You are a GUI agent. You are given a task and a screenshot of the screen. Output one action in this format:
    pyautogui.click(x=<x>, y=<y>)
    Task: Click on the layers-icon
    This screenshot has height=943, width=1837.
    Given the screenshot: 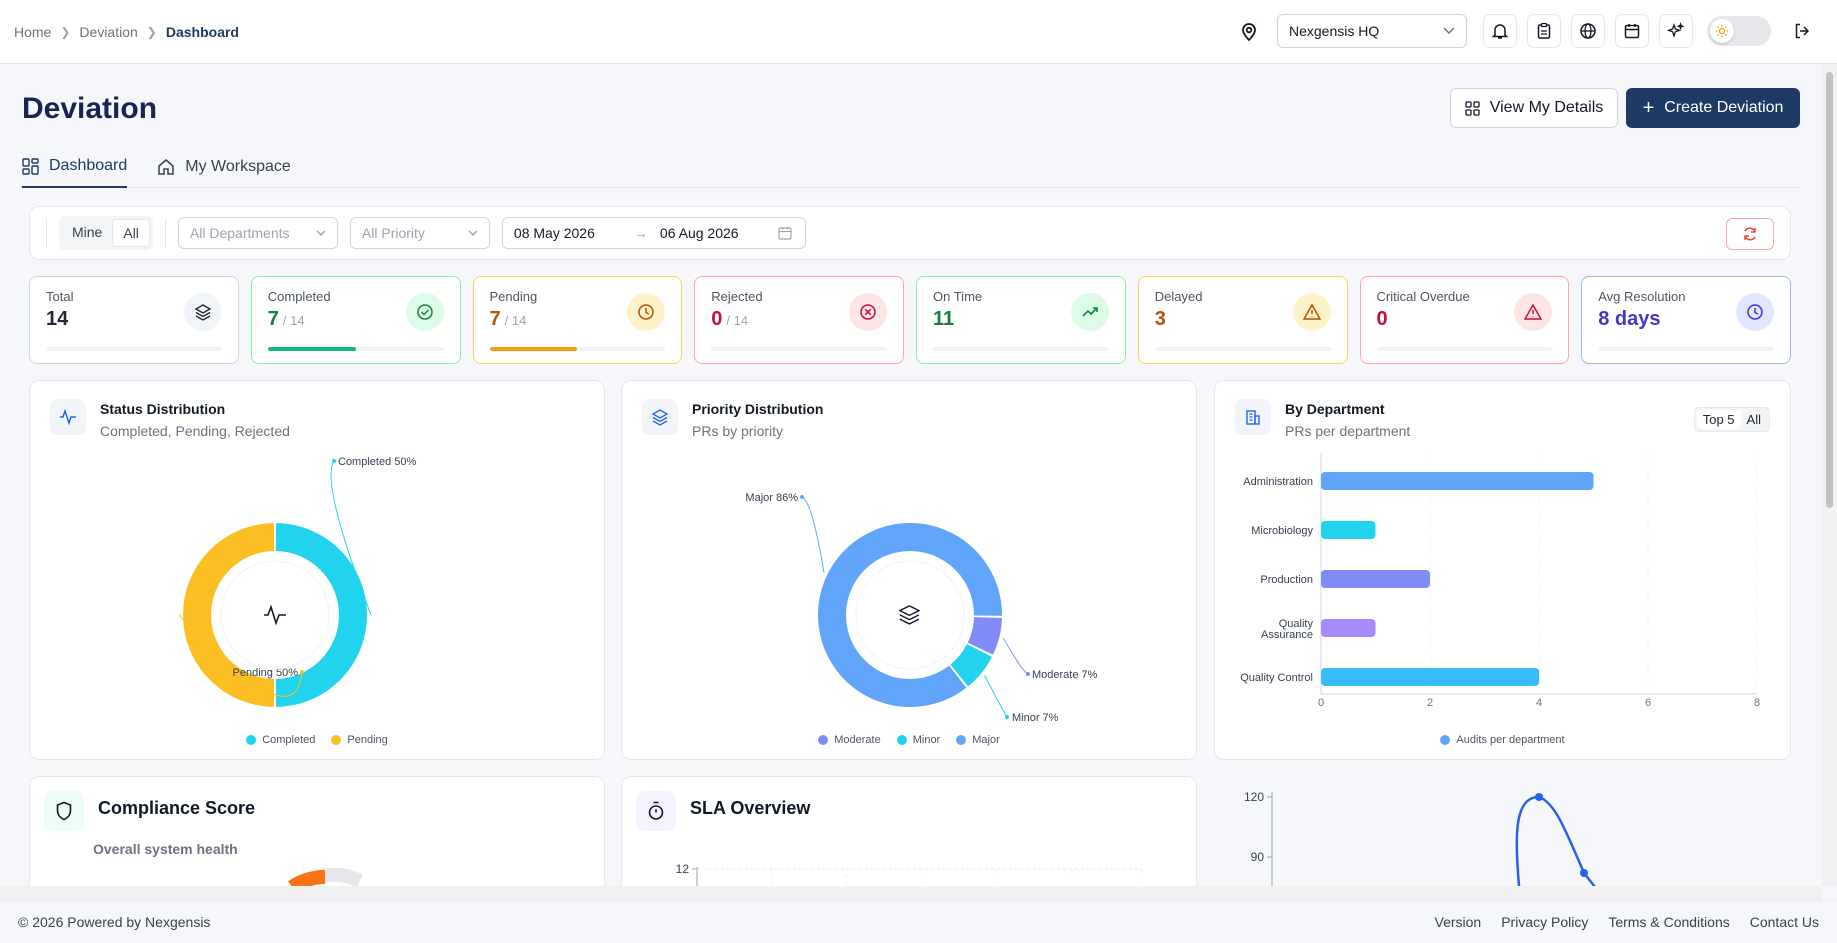 What is the action you would take?
    pyautogui.click(x=202, y=312)
    